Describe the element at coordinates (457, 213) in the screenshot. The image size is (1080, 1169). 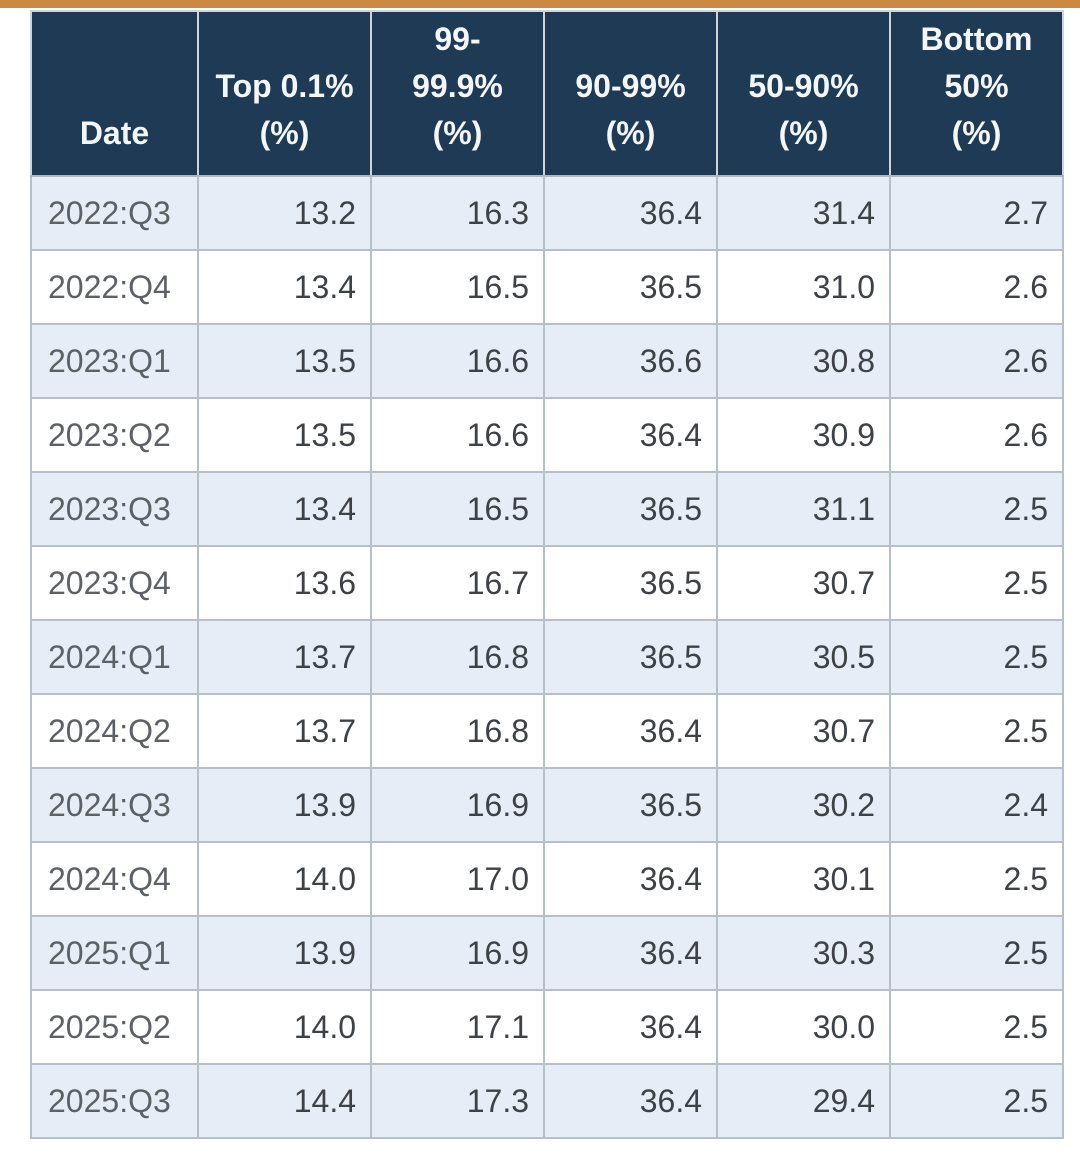
I see `value-cell: 16.3` at that location.